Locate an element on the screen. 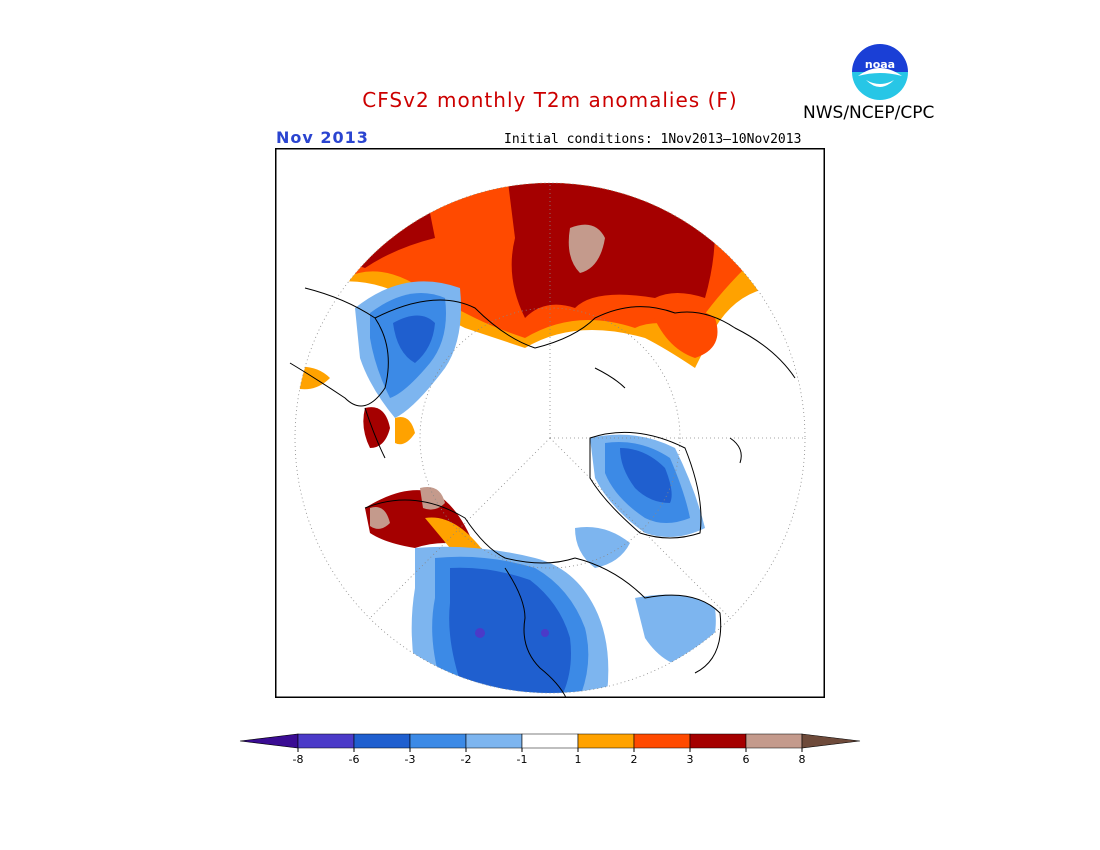 This screenshot has height=850, width=1100. legend-tick-label: 8 is located at coordinates (802, 759).